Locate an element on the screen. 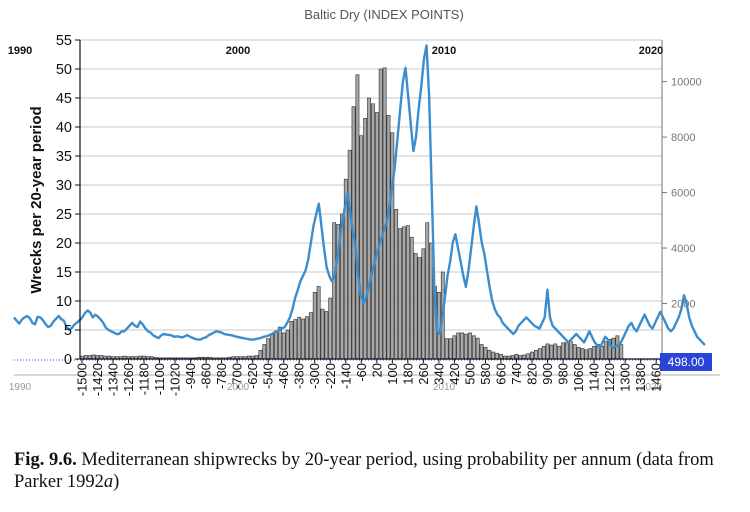  right-tick-label-8000: 8000 is located at coordinates (683, 138).